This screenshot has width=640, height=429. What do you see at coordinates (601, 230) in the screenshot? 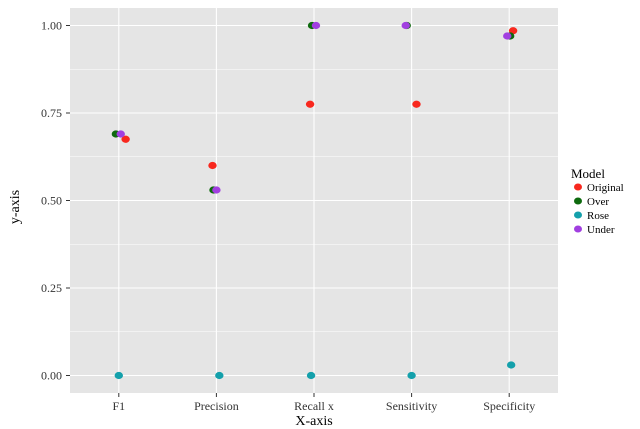
I see `legend-label-under: Under` at bounding box center [601, 230].